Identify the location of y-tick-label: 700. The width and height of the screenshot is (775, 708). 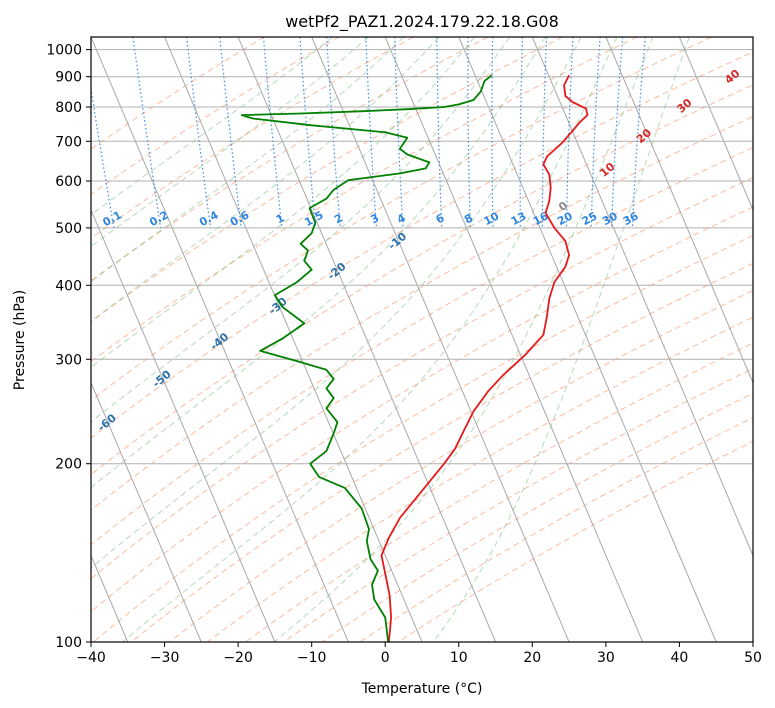
(68, 142).